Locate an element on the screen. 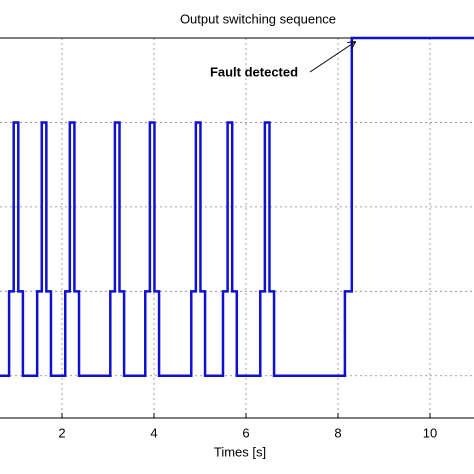 This screenshot has height=474, width=474. annotation: Fault detected is located at coordinates (254, 71).